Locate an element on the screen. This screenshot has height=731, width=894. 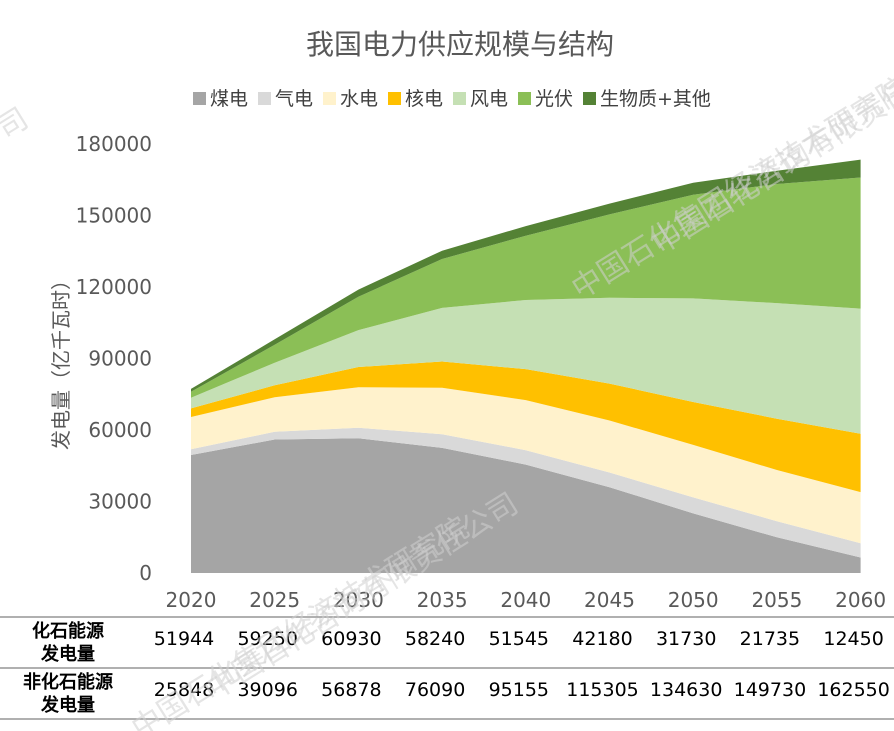
y-axis: 0 30000 60000 90000 120000 150000 180000 is located at coordinates (114, 358).